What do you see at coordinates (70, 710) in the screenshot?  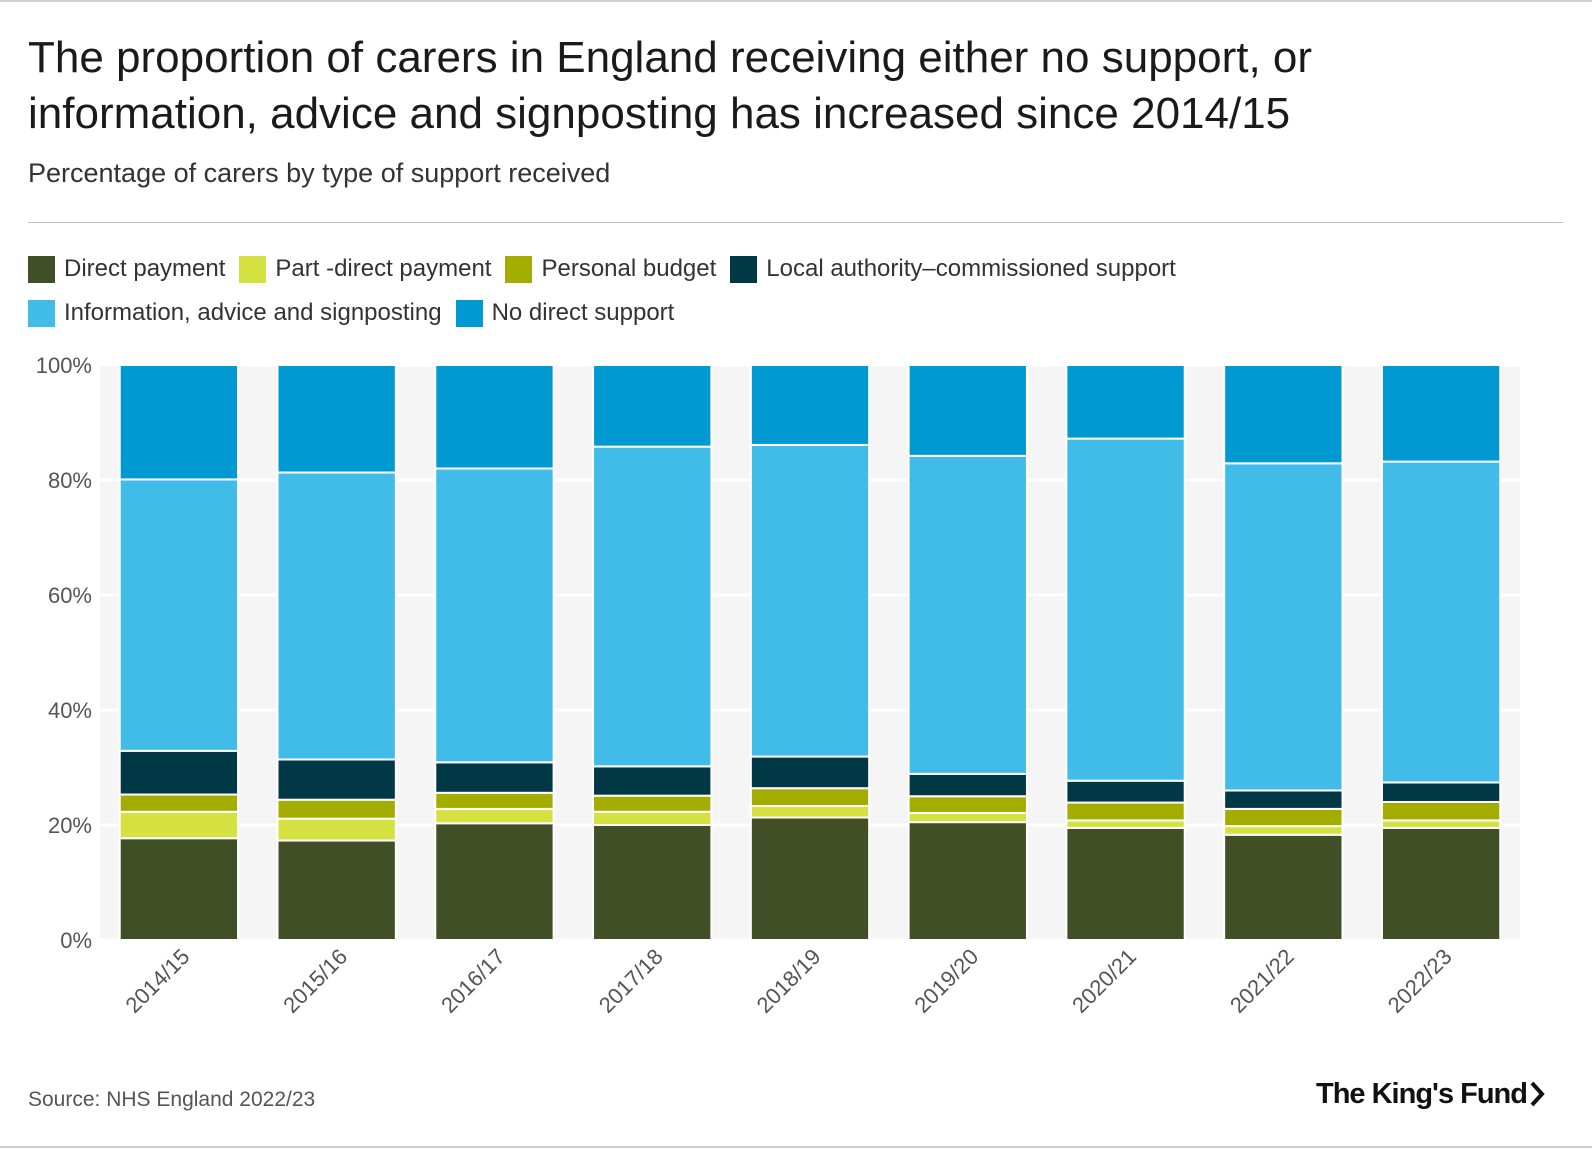 I see `y-tick-label: 40%` at bounding box center [70, 710].